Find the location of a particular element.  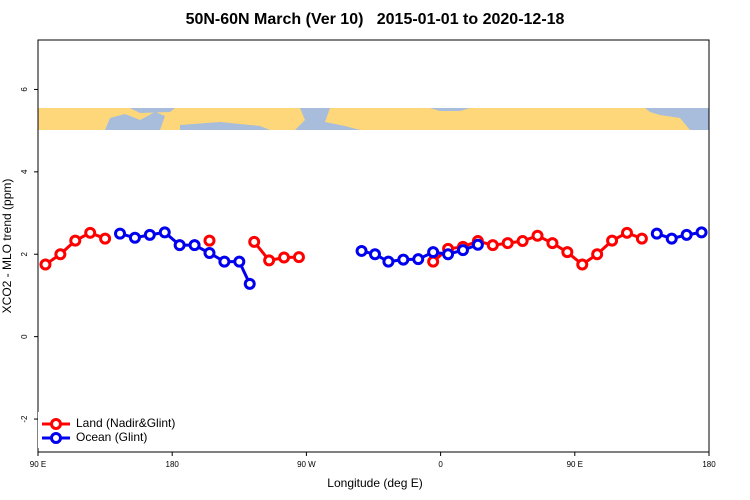

x-tick-label: 90 W is located at coordinates (306, 464).